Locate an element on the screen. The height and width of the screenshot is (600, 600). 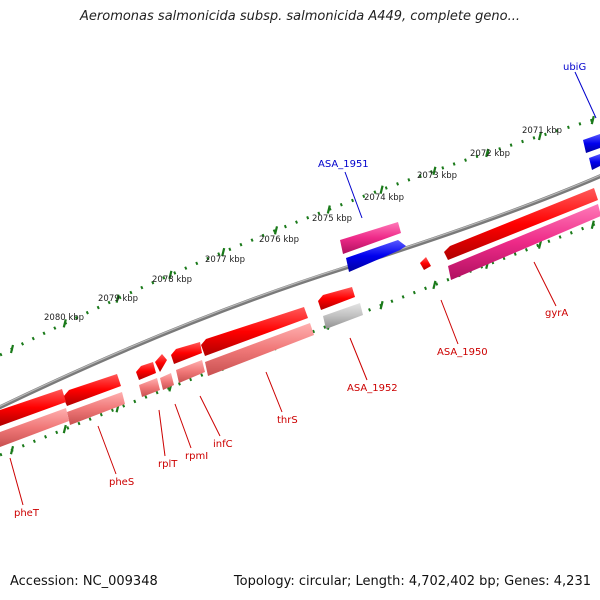
gene-pheS is located at coordinates (94, 399).